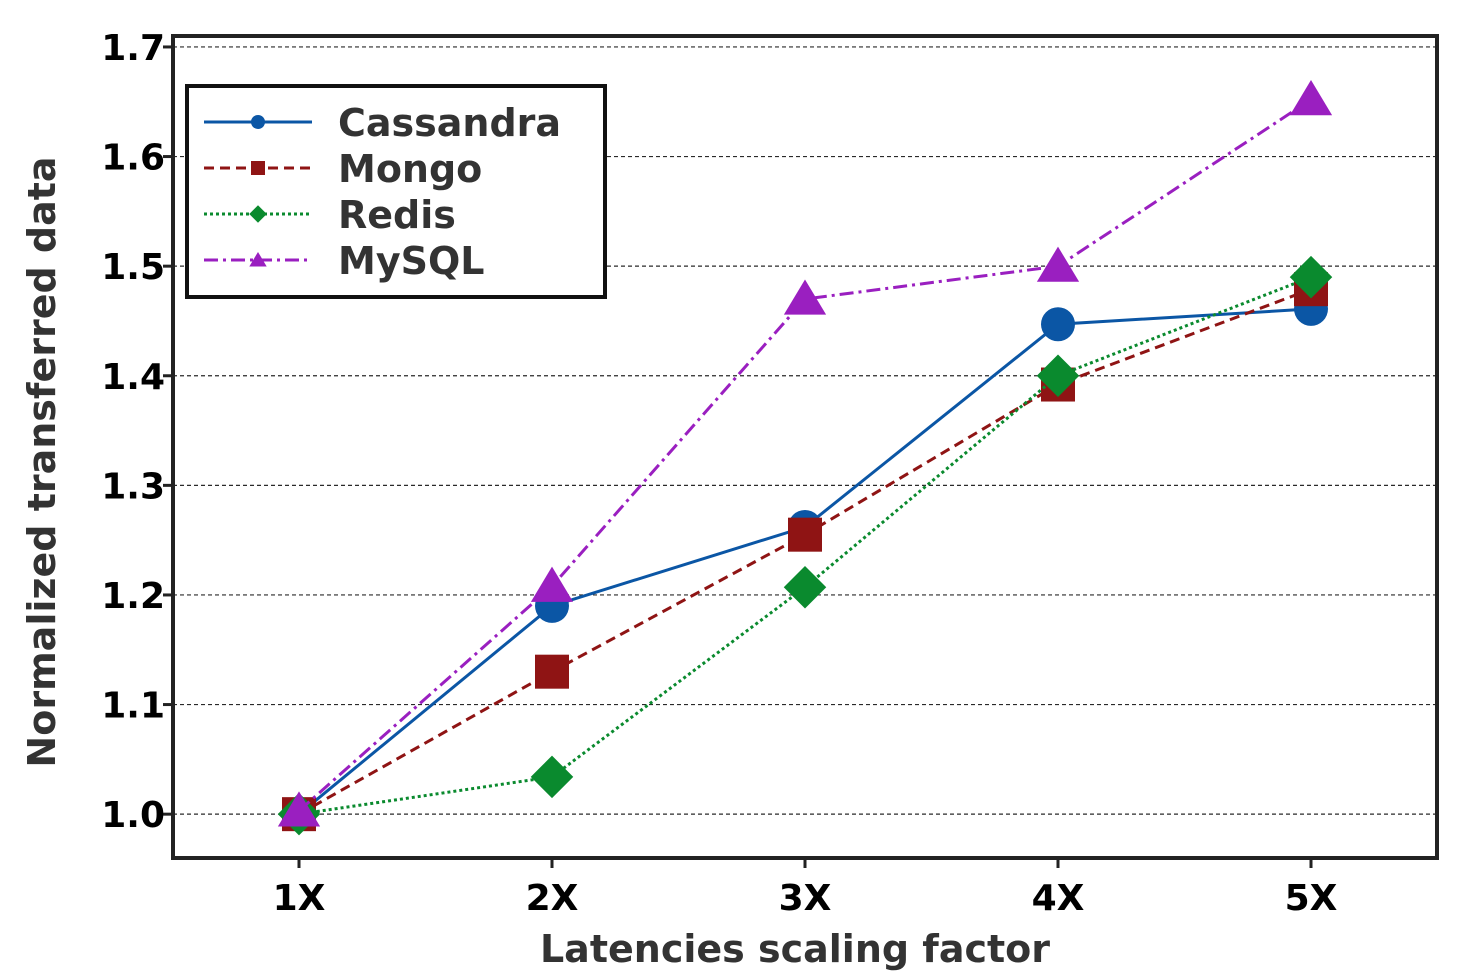 The height and width of the screenshot is (980, 1483). What do you see at coordinates (1311, 898) in the screenshot?
I see `x-tick-label: 5X` at bounding box center [1311, 898].